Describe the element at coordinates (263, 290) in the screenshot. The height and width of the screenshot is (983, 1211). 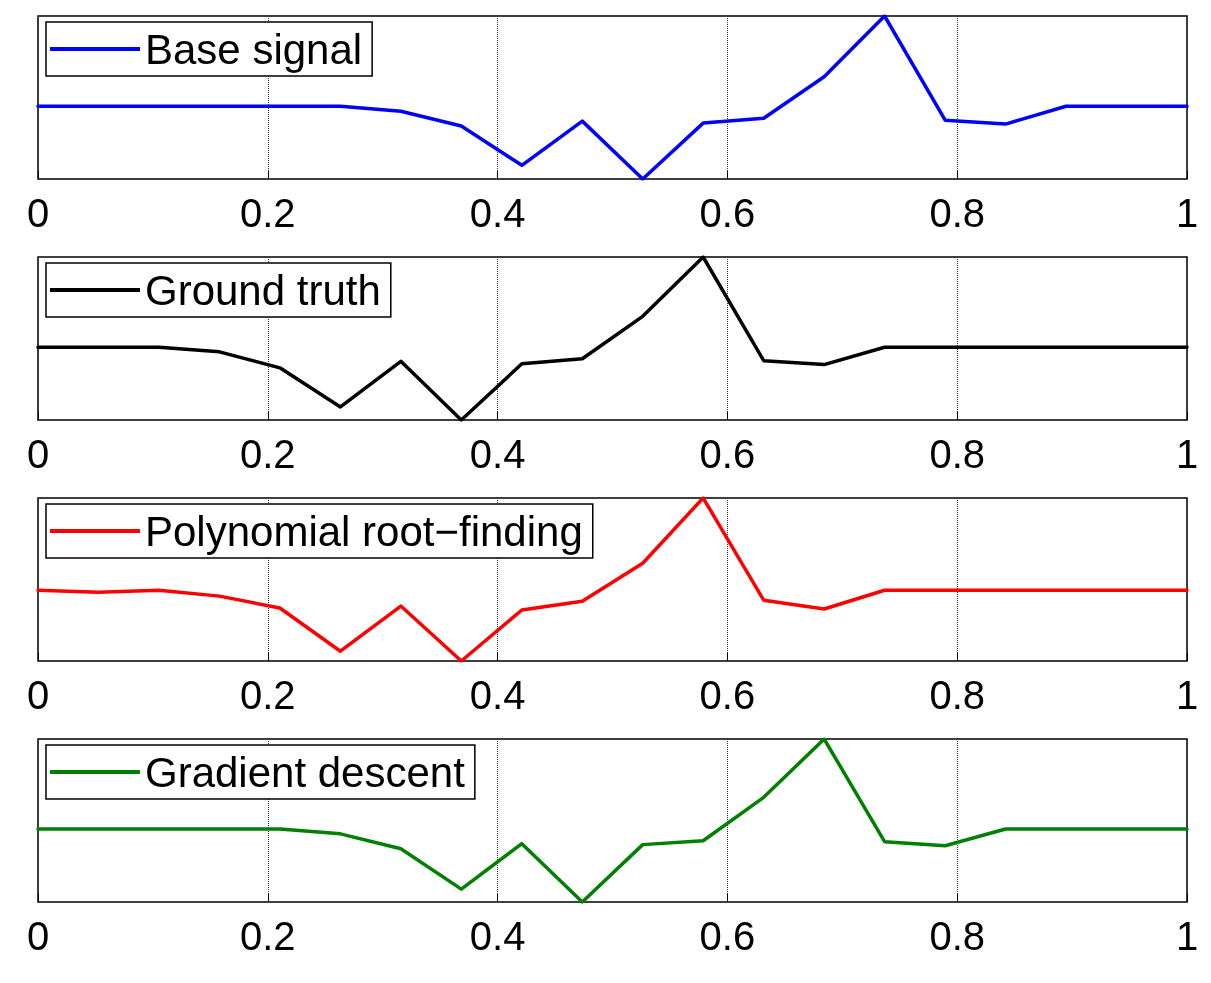
I see `legend-label: Ground truth` at that location.